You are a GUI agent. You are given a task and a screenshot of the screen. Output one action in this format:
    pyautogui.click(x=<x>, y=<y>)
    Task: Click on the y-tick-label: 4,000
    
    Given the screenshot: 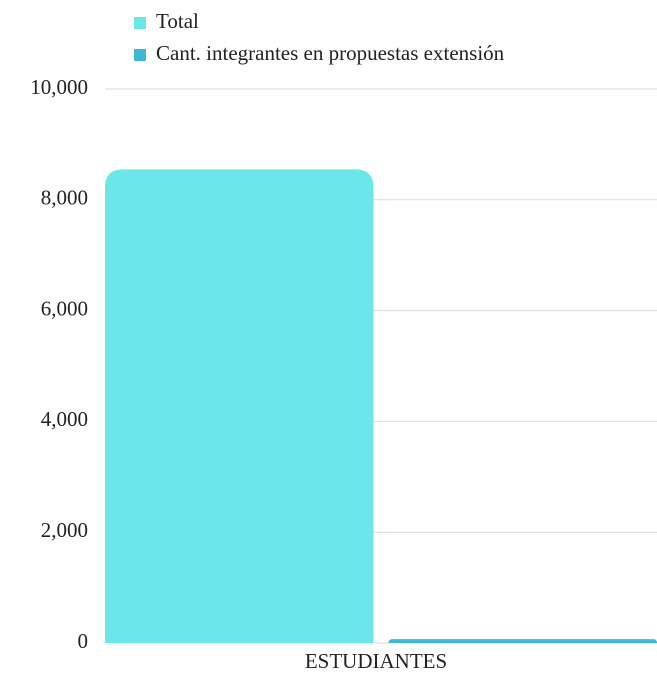 What is the action you would take?
    pyautogui.click(x=64, y=419)
    